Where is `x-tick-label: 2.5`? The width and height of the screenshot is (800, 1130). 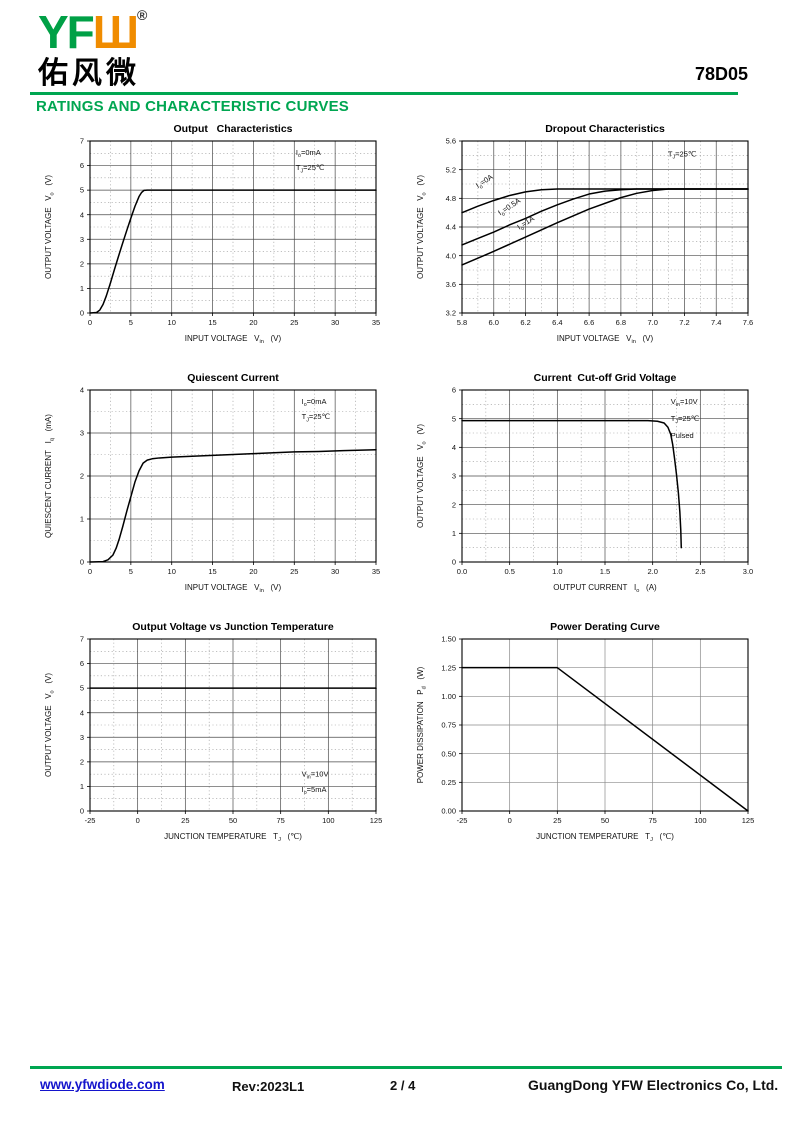 x-tick-label: 2.5 is located at coordinates (700, 571).